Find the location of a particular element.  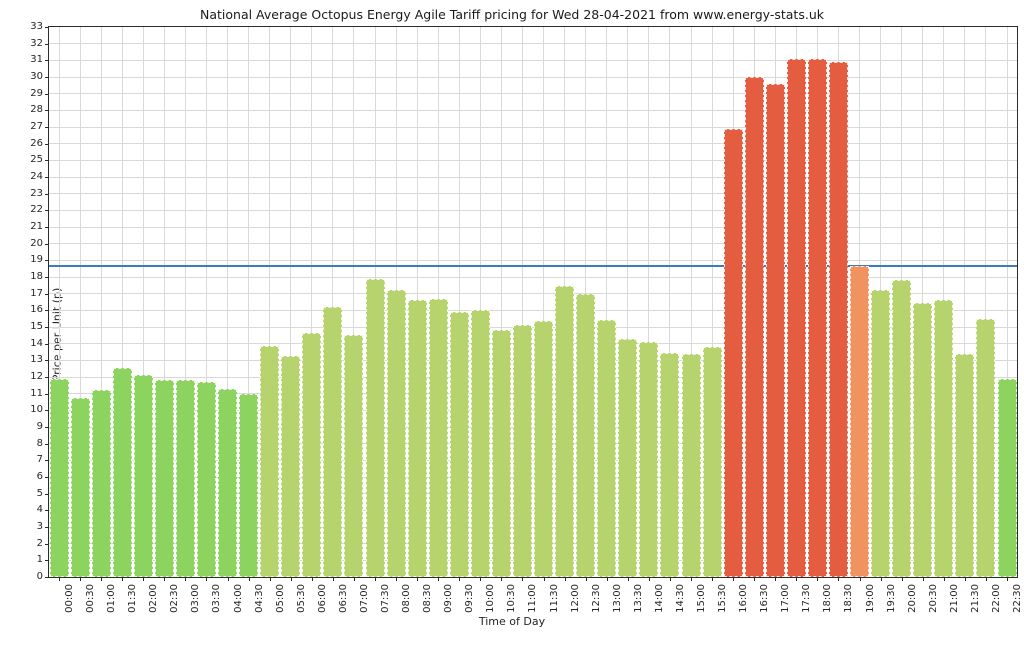

x-tick-label: 12:00 is located at coordinates (575, 598).